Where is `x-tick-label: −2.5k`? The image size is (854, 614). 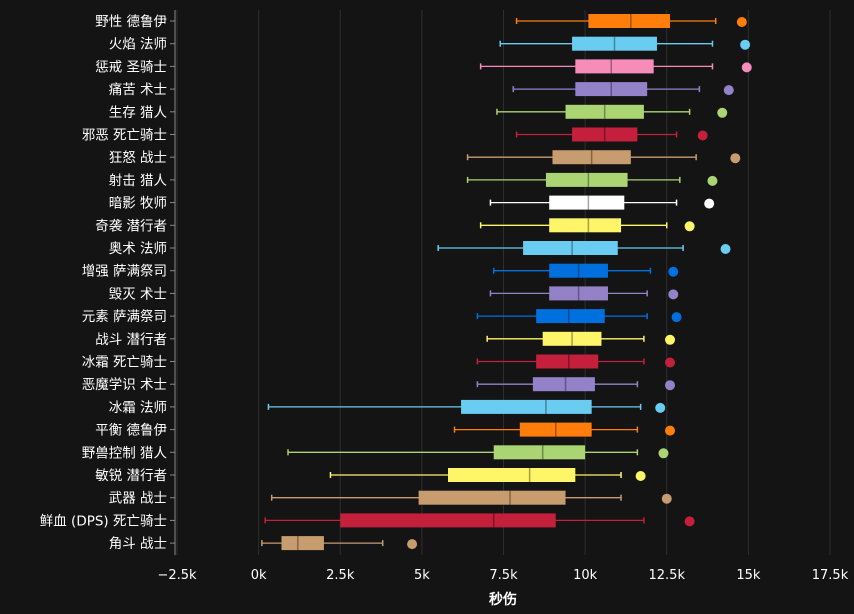
x-tick-label: −2.5k is located at coordinates (177, 575).